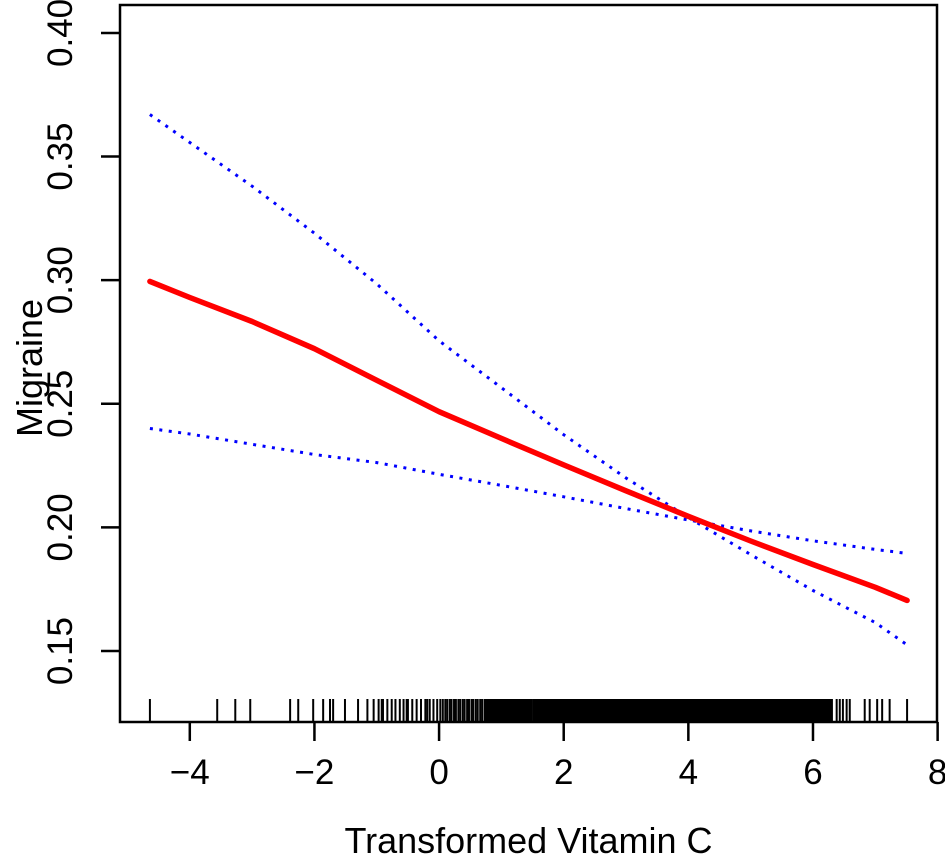 The width and height of the screenshot is (945, 862). I want to click on x-tick-label: 2, so click(563, 772).